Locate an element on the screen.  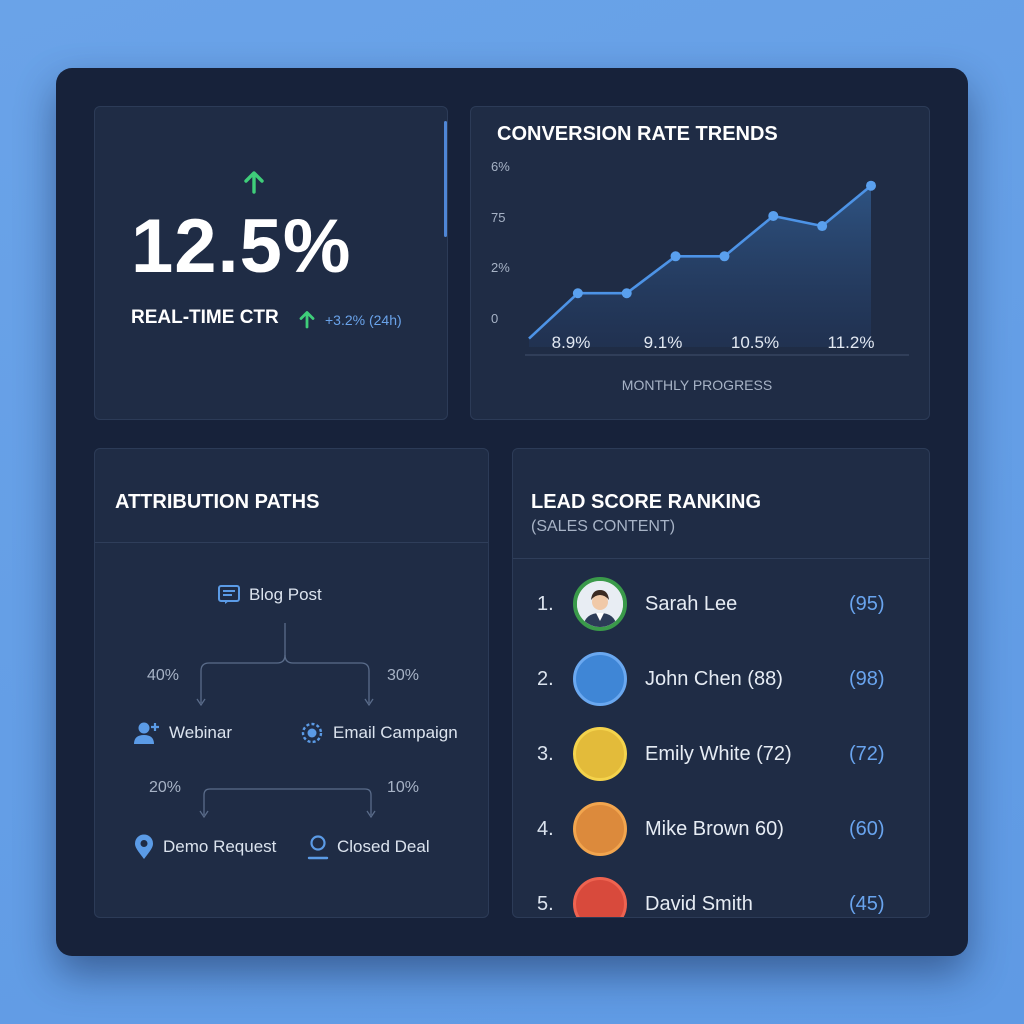
chart-title: CONVERSION RATE TRENDS is located at coordinates (637, 134).